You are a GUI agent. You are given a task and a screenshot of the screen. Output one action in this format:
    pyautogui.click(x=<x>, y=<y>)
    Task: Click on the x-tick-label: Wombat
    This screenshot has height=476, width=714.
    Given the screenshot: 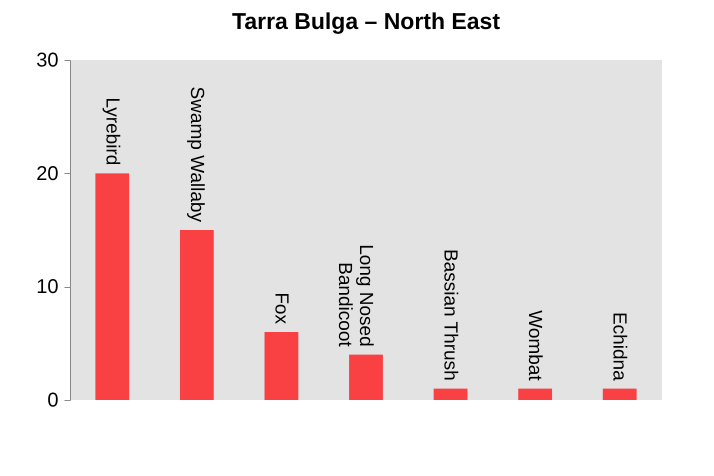 What is the action you would take?
    pyautogui.click(x=535, y=346)
    